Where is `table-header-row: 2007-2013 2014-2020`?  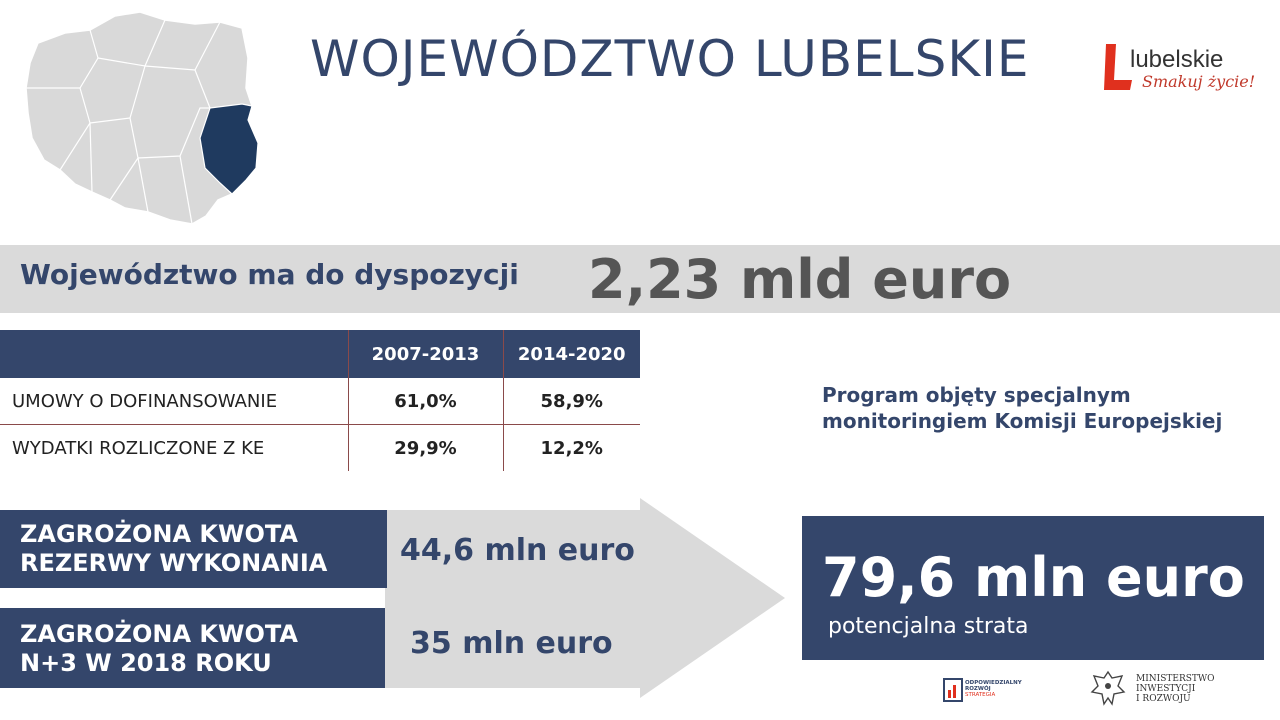
table-header-row: 2007-2013 2014-2020 is located at coordinates (320, 354).